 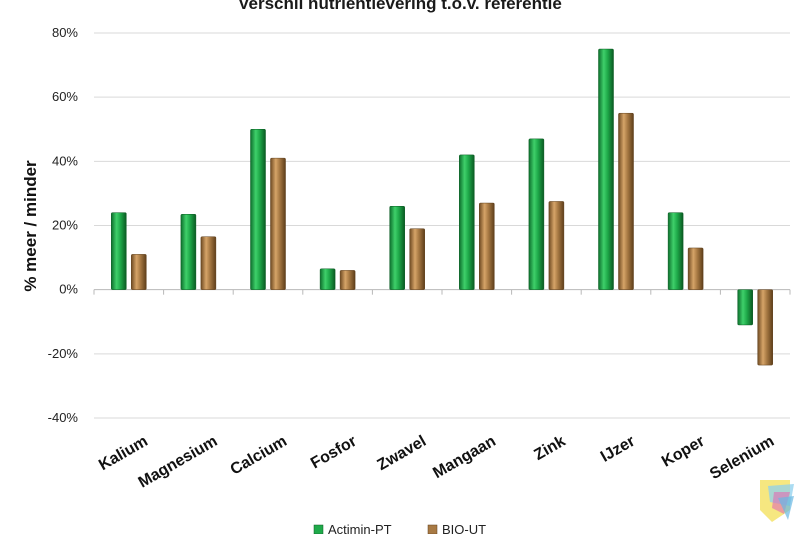 I want to click on x-tick-label: Selenium, so click(x=742, y=458).